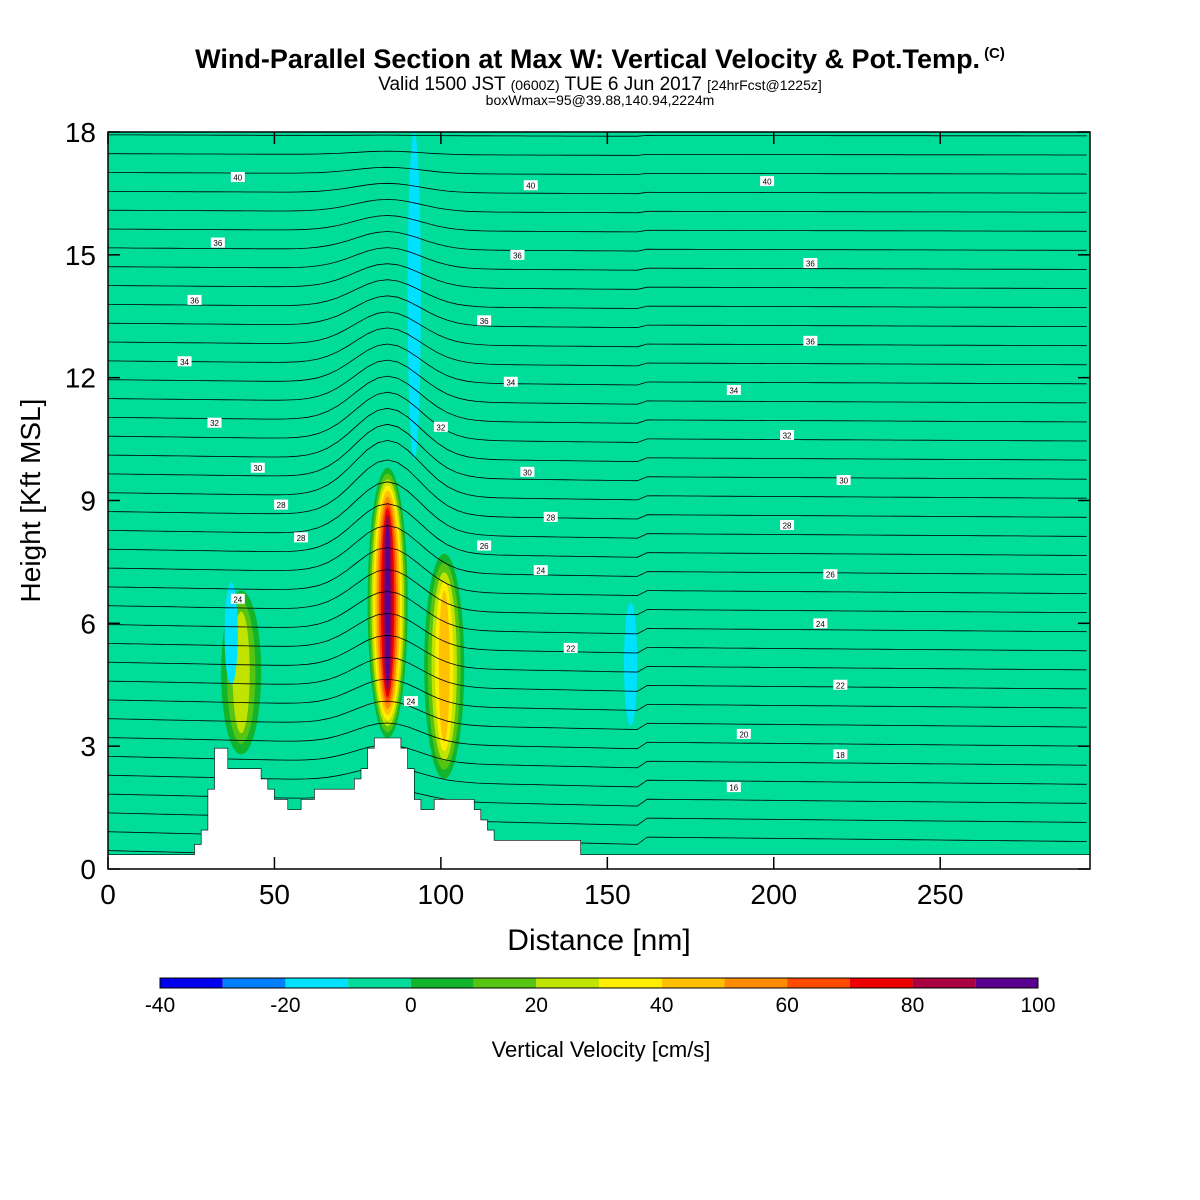  I want to click on y-tick-label: 18, so click(80, 132).